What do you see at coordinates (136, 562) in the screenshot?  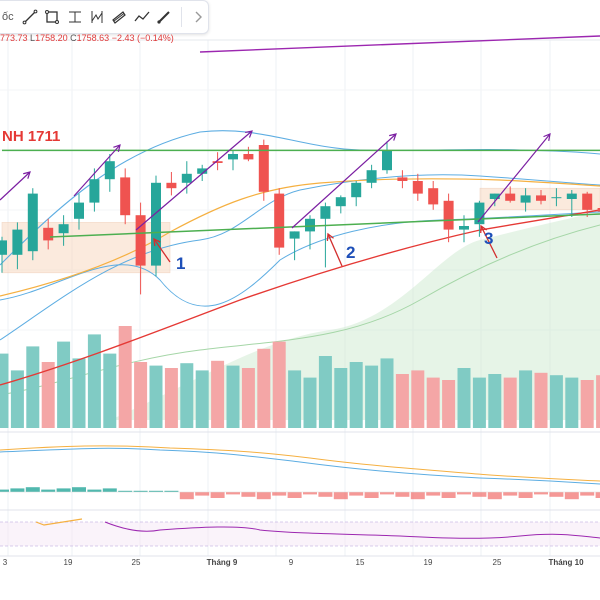 I see `x-label-2: 25` at bounding box center [136, 562].